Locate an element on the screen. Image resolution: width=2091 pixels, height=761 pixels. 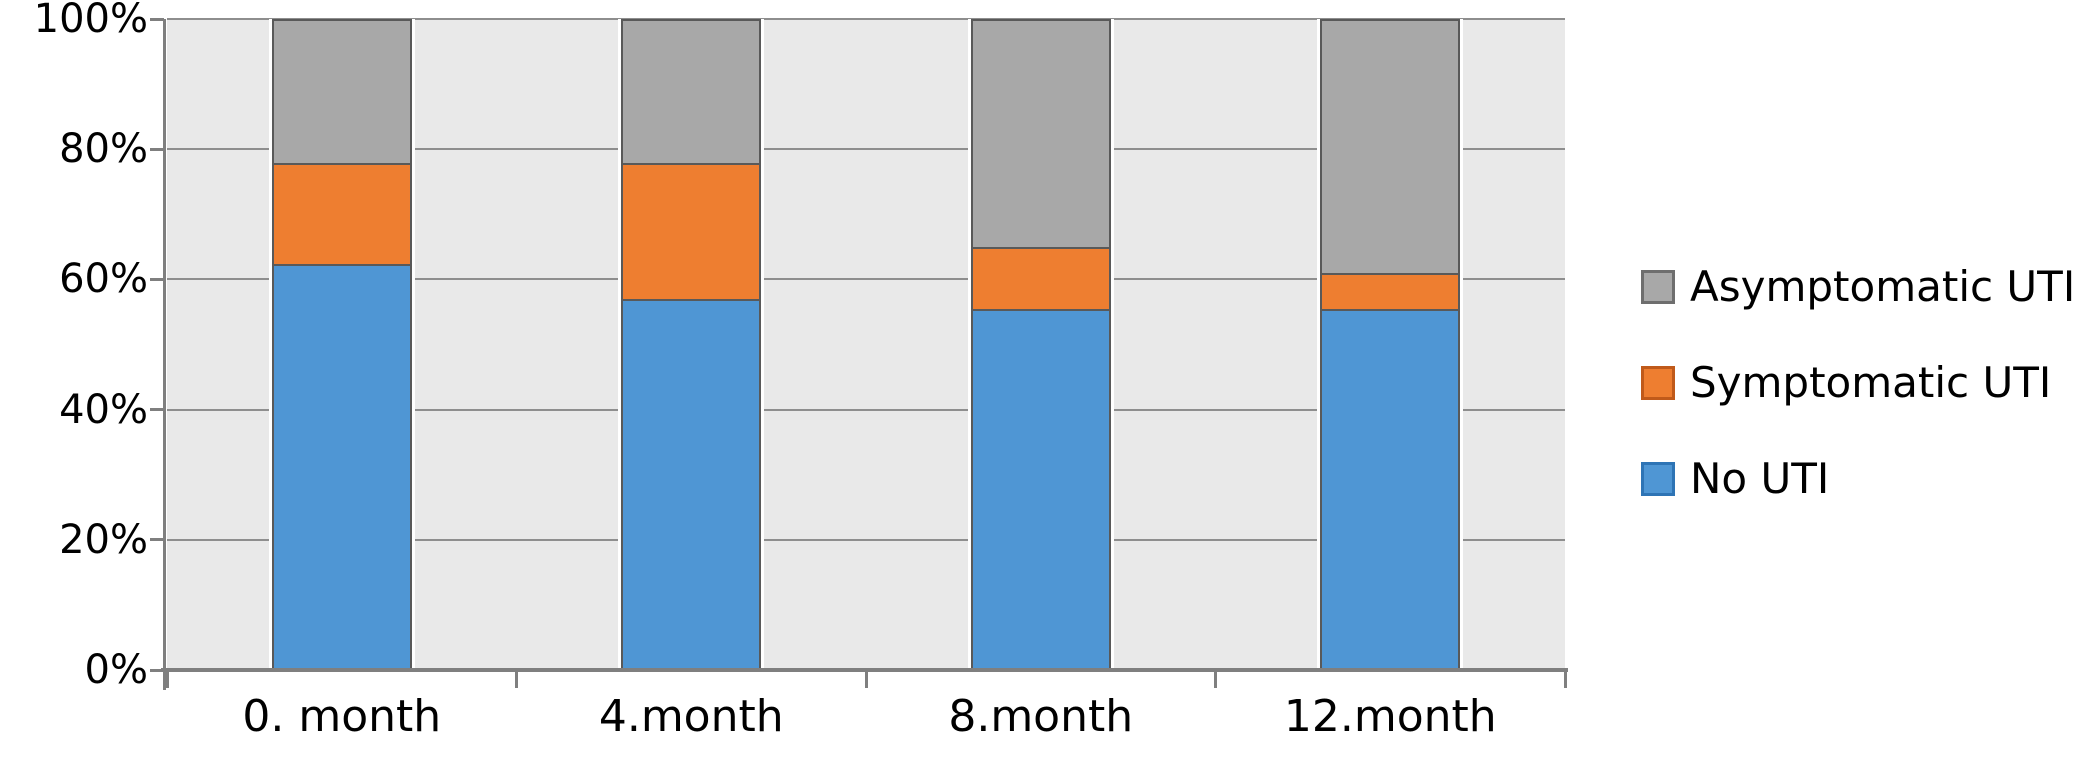
segment-symptomatic-uti-8-month is located at coordinates (1040, 278).